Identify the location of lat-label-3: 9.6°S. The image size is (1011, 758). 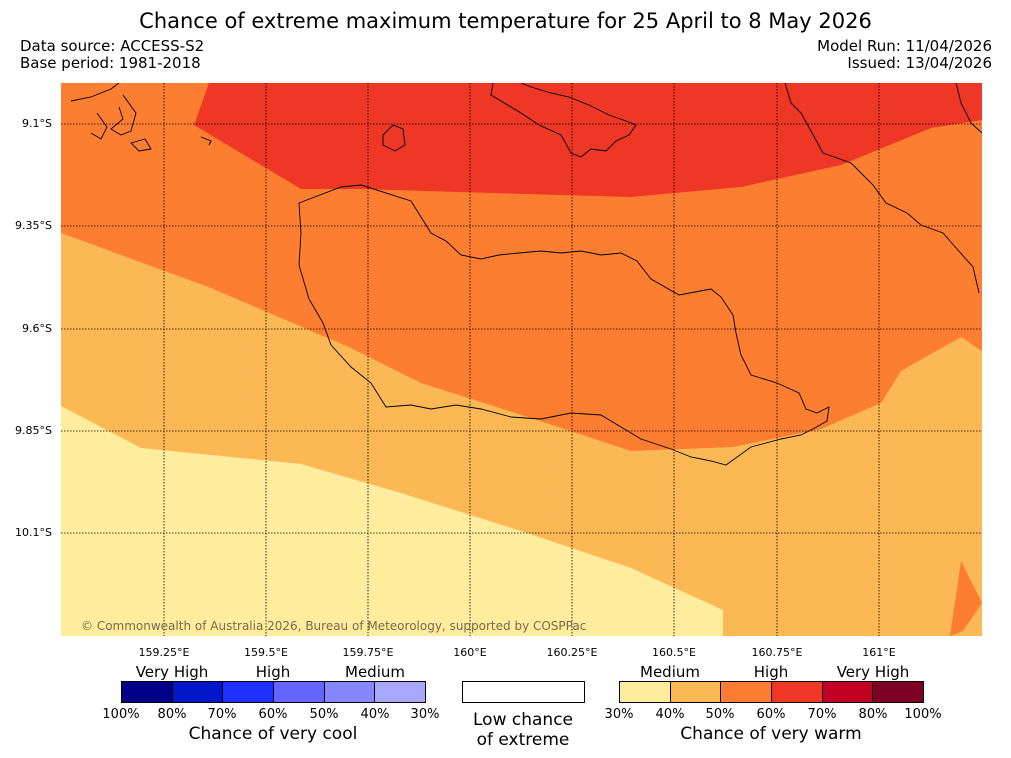
(37, 328).